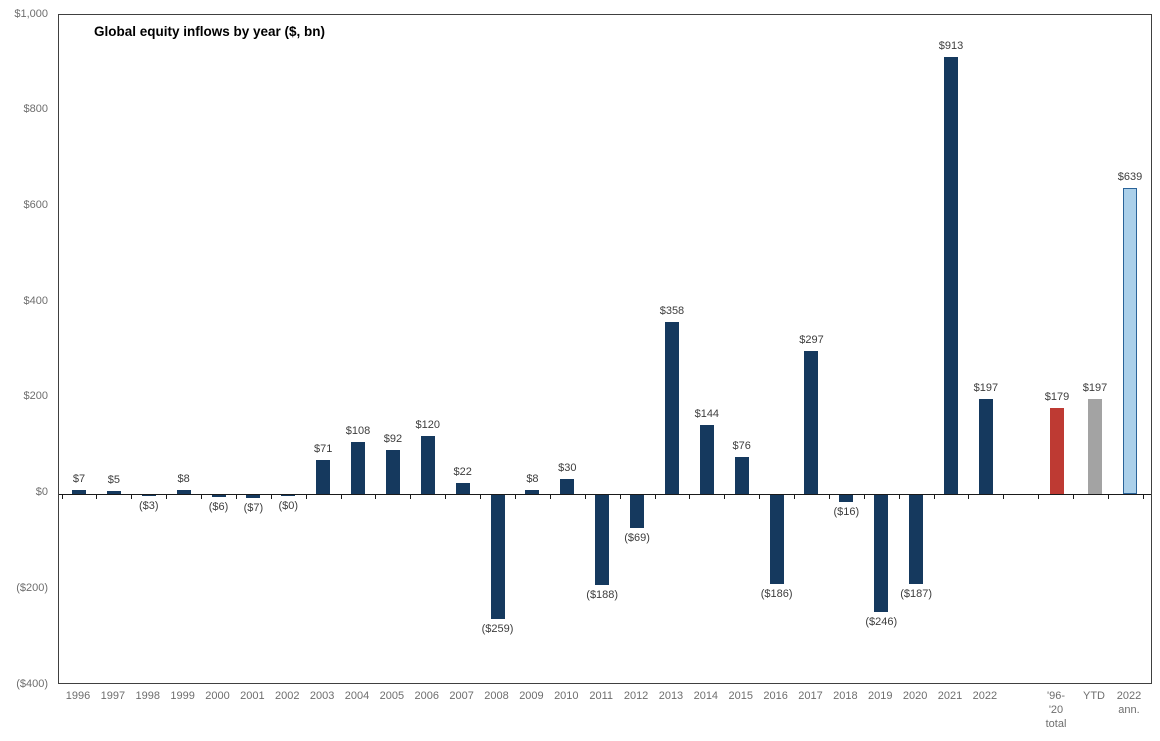 The height and width of the screenshot is (741, 1160). Describe the element at coordinates (288, 495) in the screenshot. I see `bar-2002` at that location.